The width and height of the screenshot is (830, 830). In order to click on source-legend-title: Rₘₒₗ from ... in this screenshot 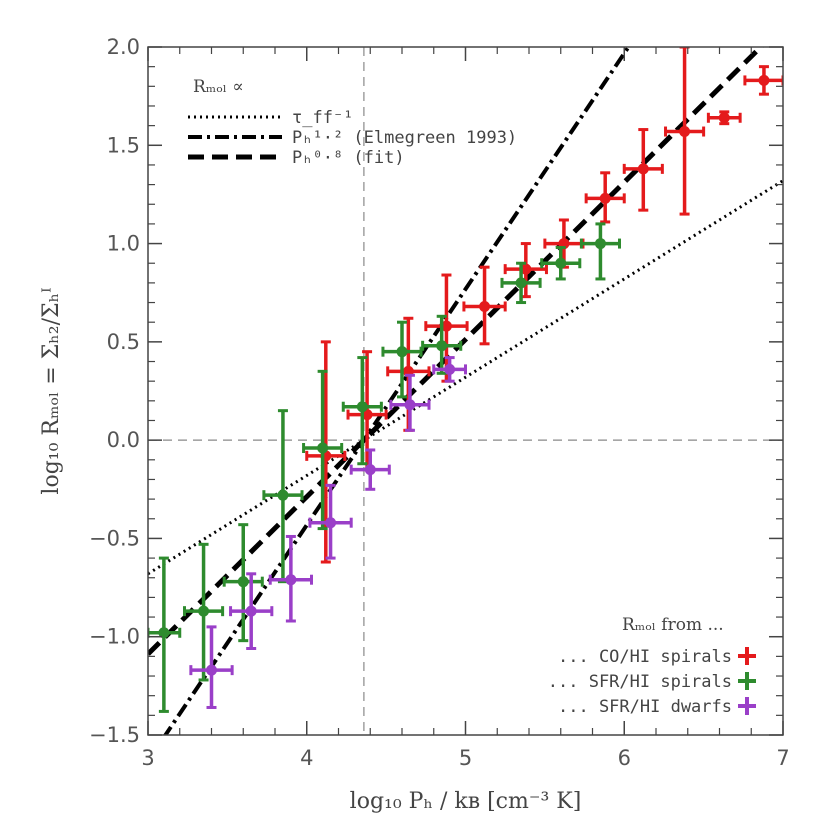, I will do `click(673, 625)`.